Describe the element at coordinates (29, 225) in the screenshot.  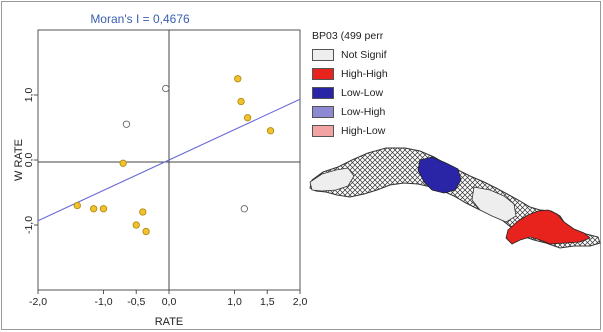
I see `y-tick-label: -1,0` at that location.